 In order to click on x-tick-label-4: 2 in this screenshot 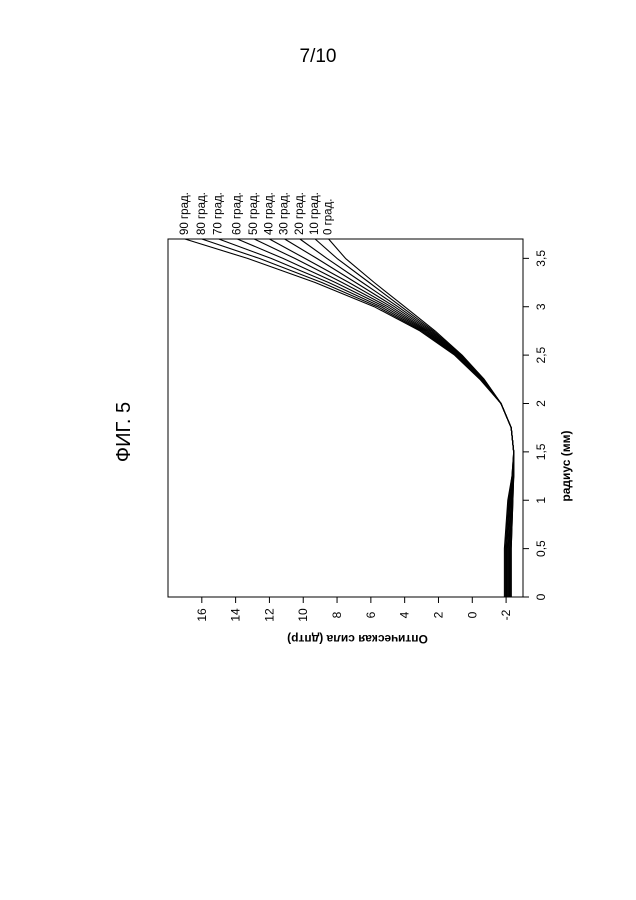, I will do `click(541, 403)`.